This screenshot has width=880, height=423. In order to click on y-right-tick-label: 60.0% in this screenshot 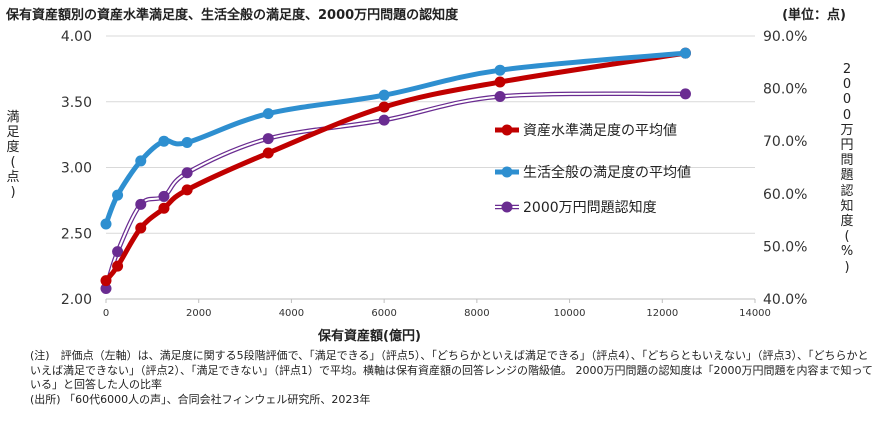, I will do `click(785, 195)`.